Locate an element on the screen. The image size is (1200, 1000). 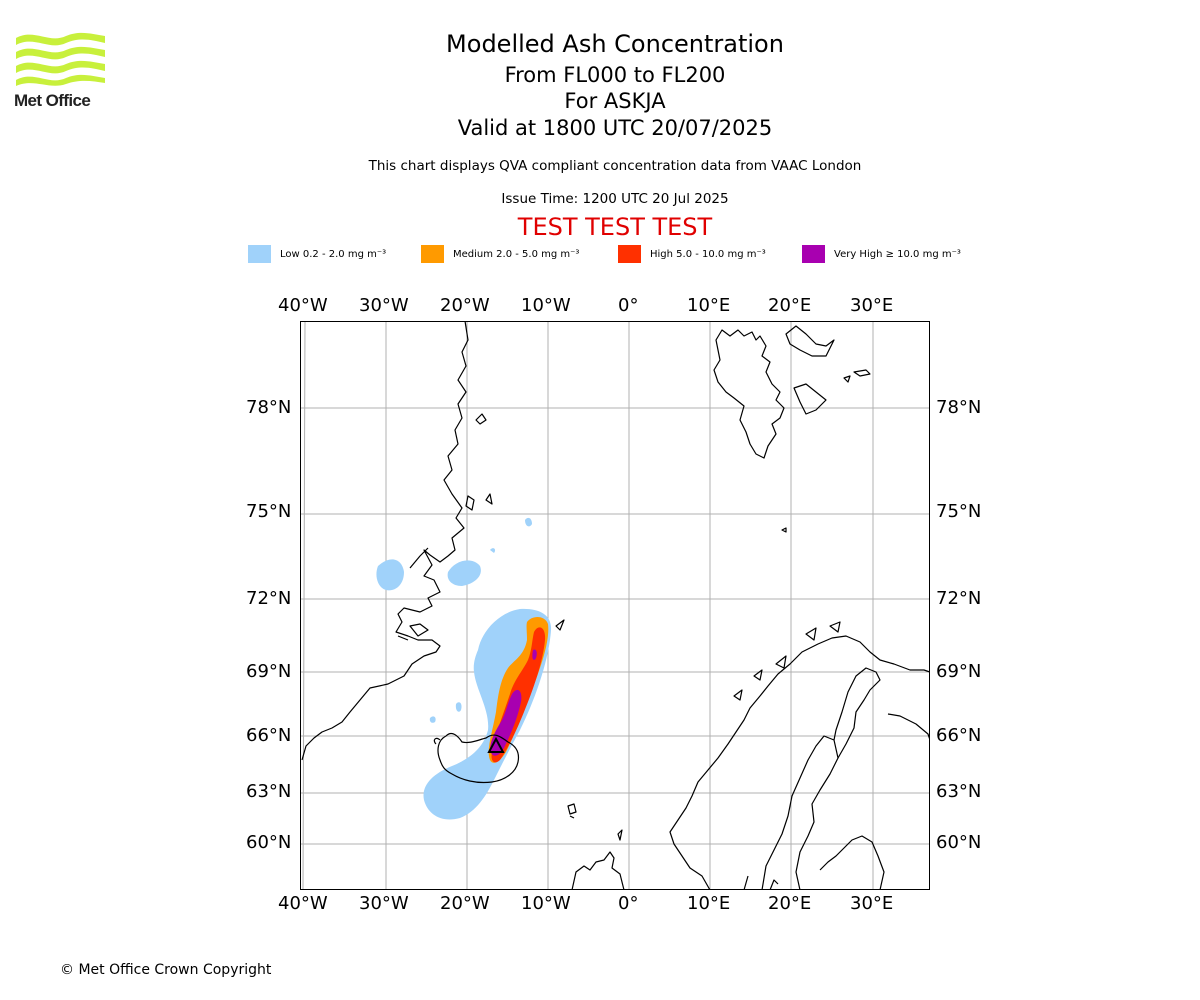
legend-swatch-very-high is located at coordinates (813, 254).